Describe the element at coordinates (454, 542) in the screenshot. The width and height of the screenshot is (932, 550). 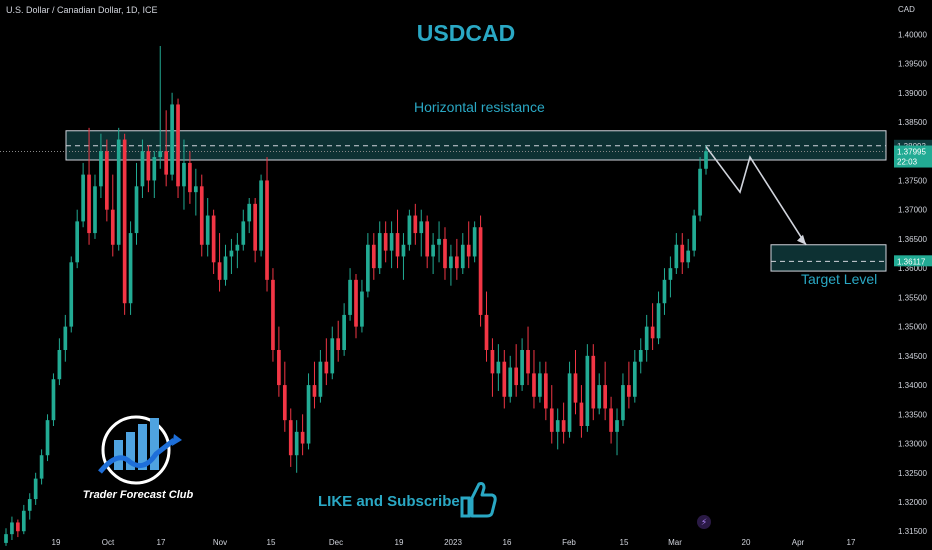
I see `time-axis: 19 Oct 17 Nov 15 Dec 19 2023 16 Feb 15 Mar 20 Apr 17` at that location.